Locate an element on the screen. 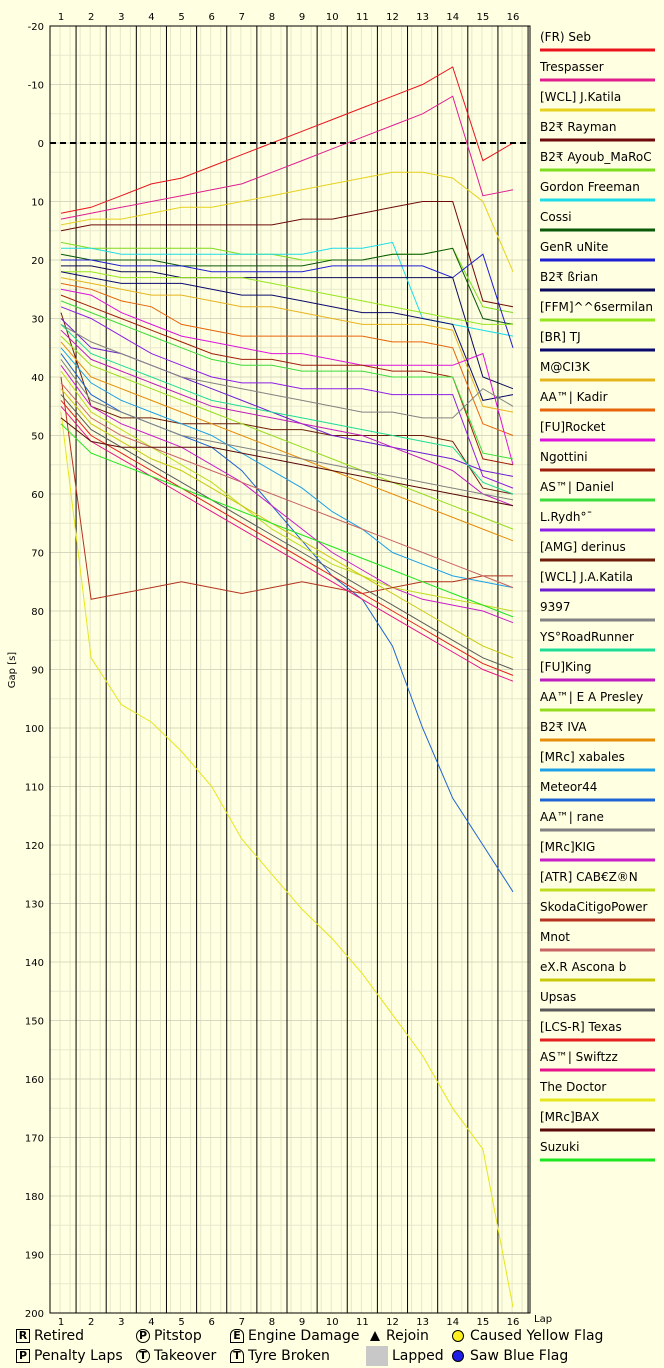 The width and height of the screenshot is (664, 1368). y-tick-label: 120 is located at coordinates (34, 846).